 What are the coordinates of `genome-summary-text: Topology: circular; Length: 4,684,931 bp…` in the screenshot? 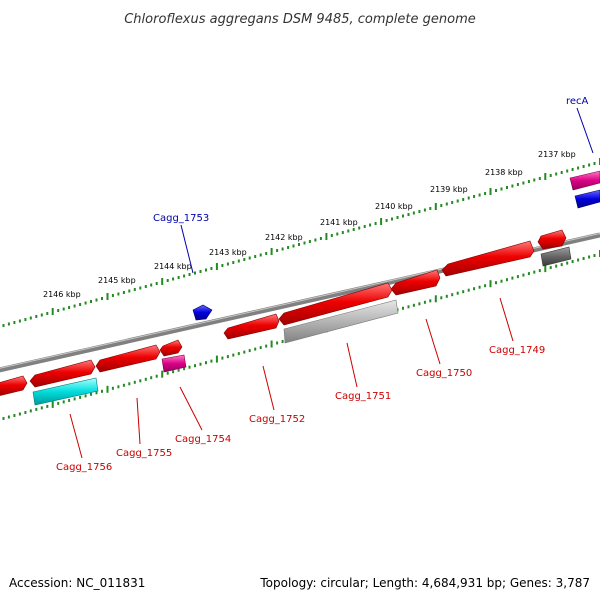 It's located at (424, 583).